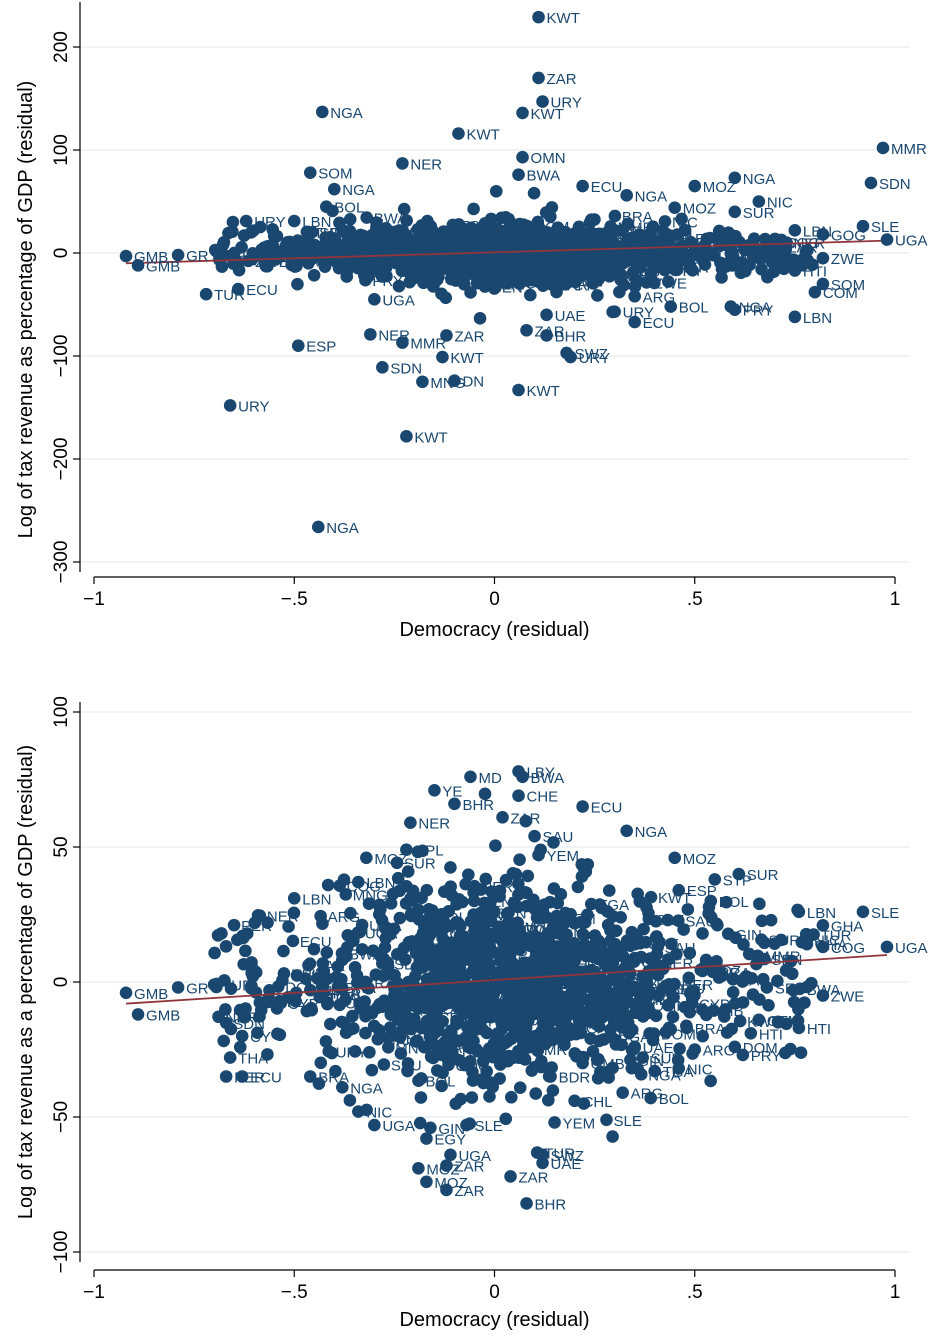 The image size is (940, 1336). What do you see at coordinates (566, 1164) in the screenshot?
I see `data-point-label: UAE` at bounding box center [566, 1164].